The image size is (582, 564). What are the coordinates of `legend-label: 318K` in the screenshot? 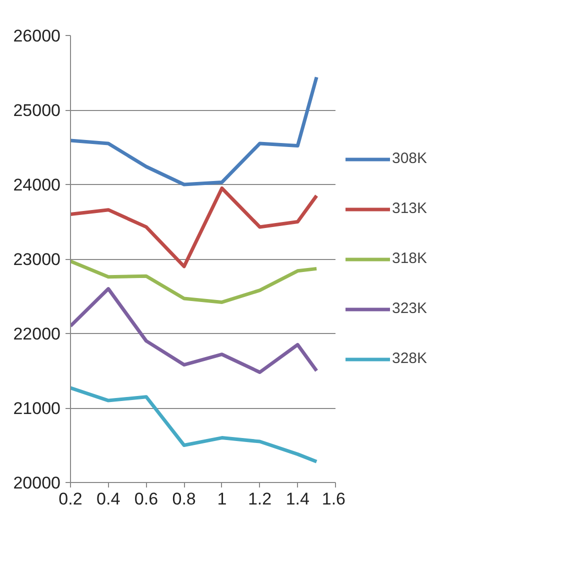 It's located at (410, 258).